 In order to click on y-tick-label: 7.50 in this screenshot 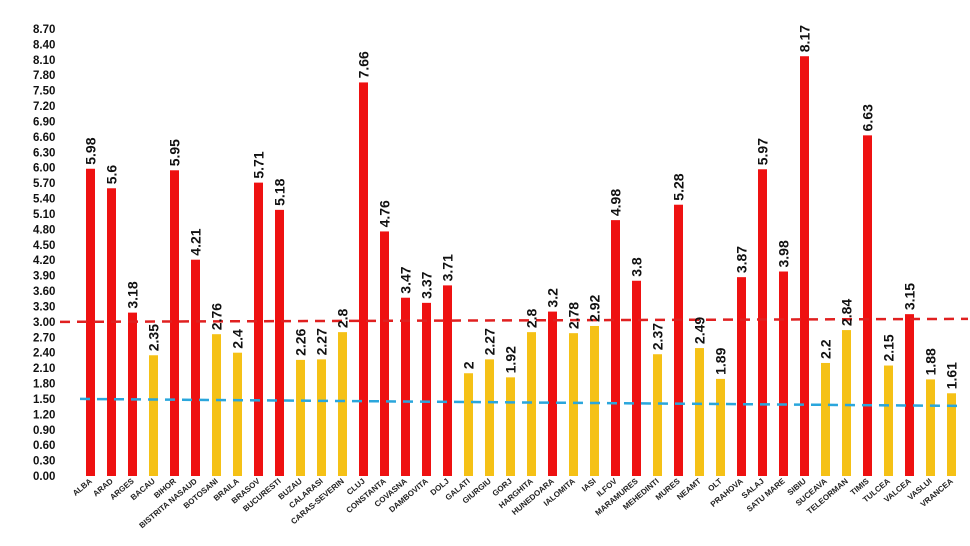, I will do `click(44, 92)`.